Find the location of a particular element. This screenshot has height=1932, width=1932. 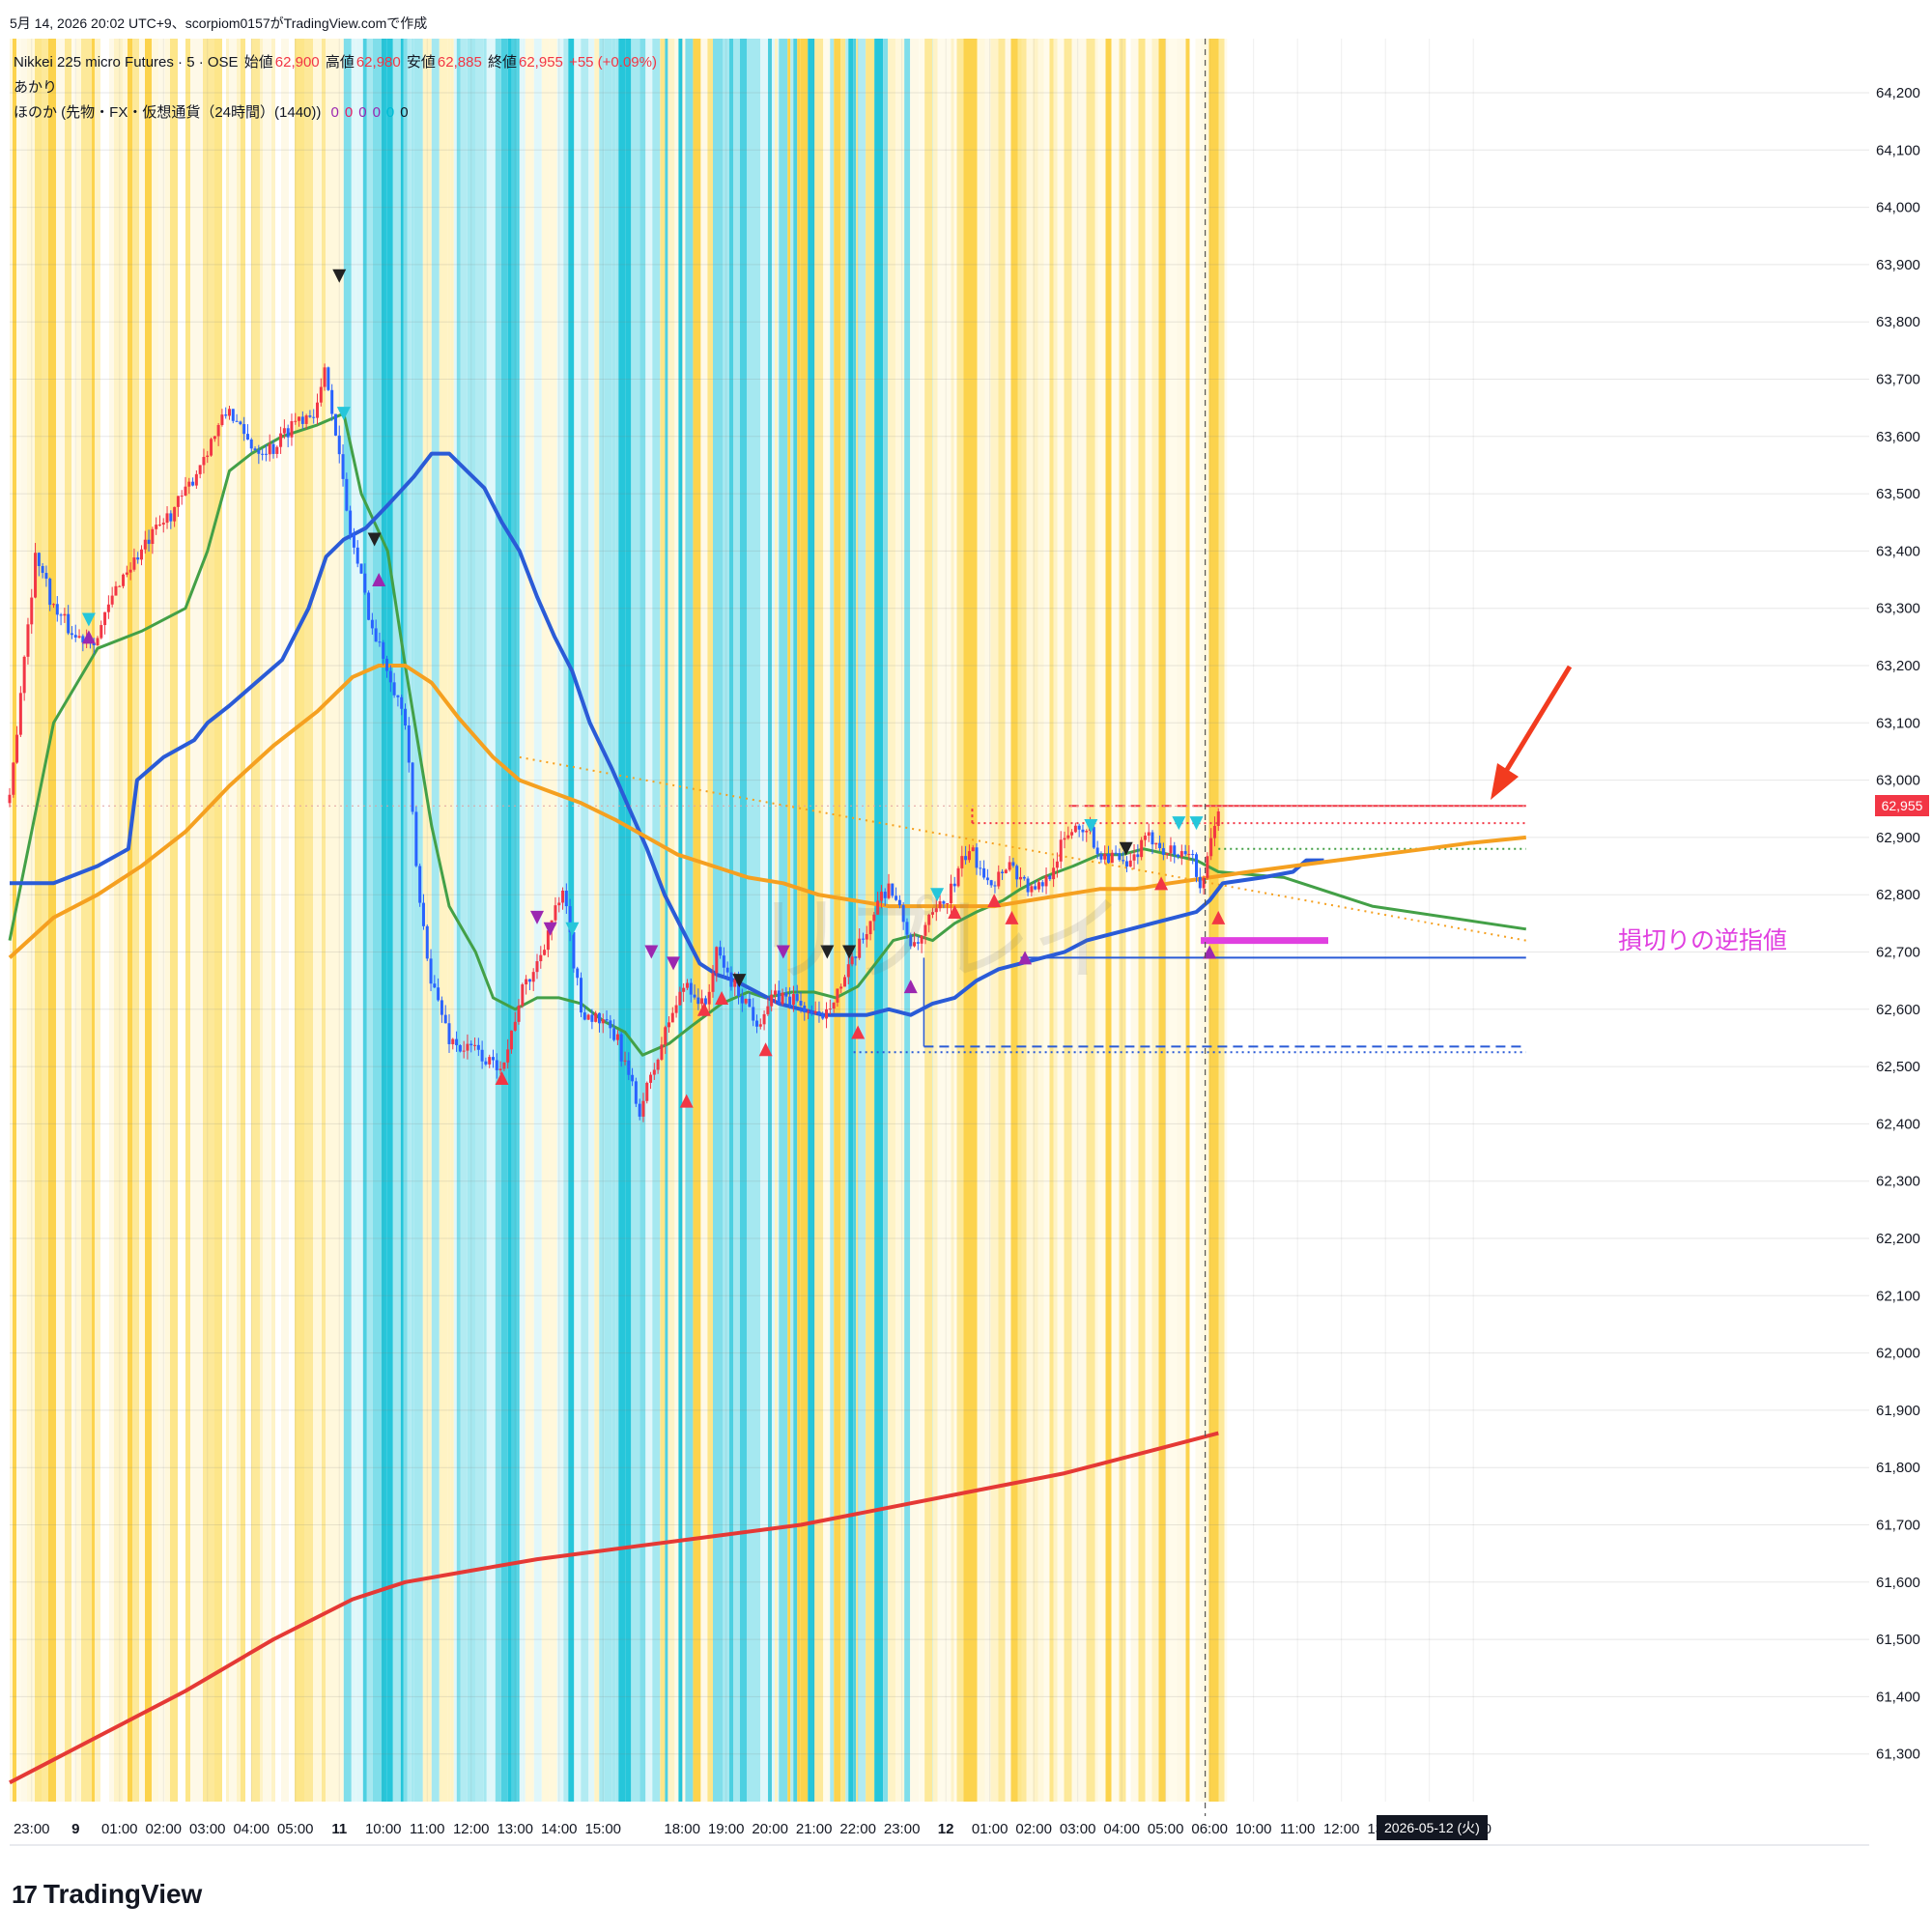

indicator2-value: 0 is located at coordinates (404, 112).